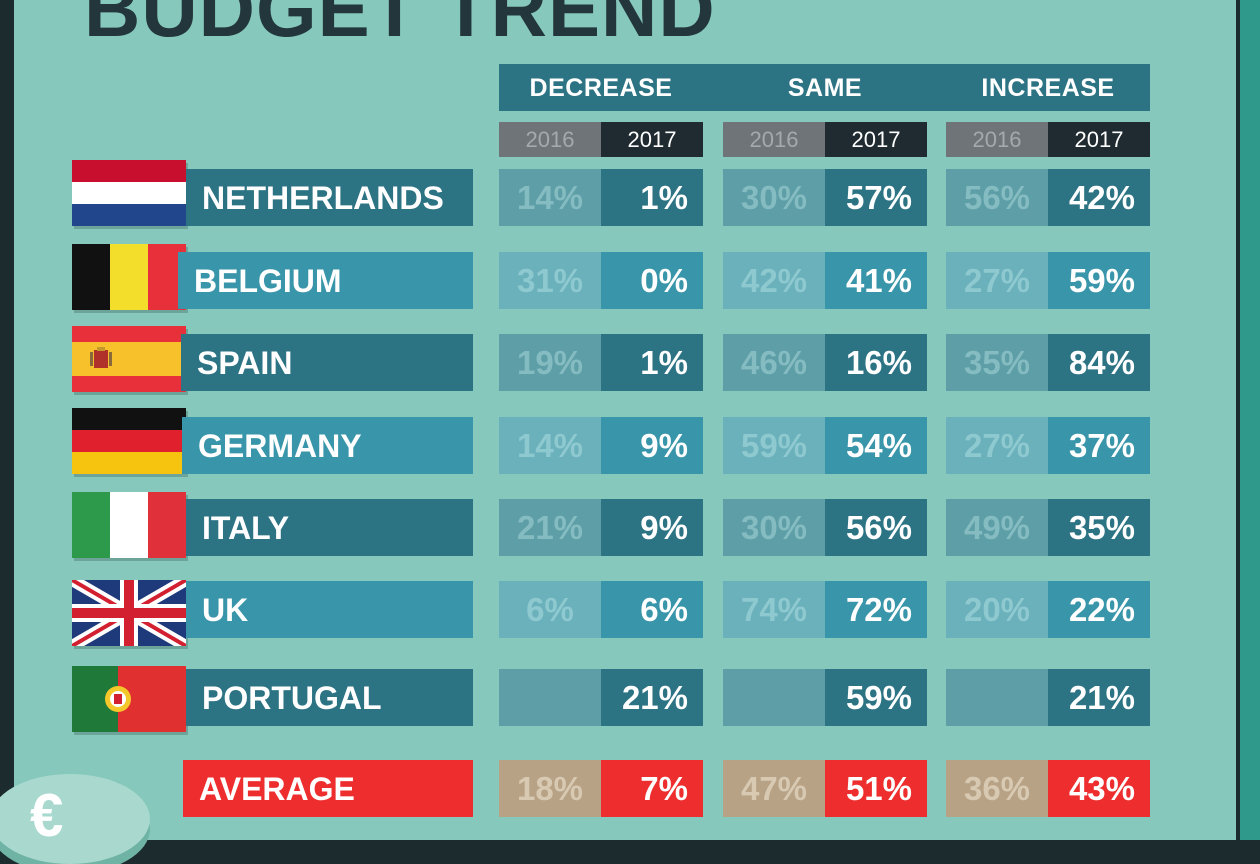  What do you see at coordinates (329, 527) in the screenshot?
I see `country-label-italy: ITALY` at bounding box center [329, 527].